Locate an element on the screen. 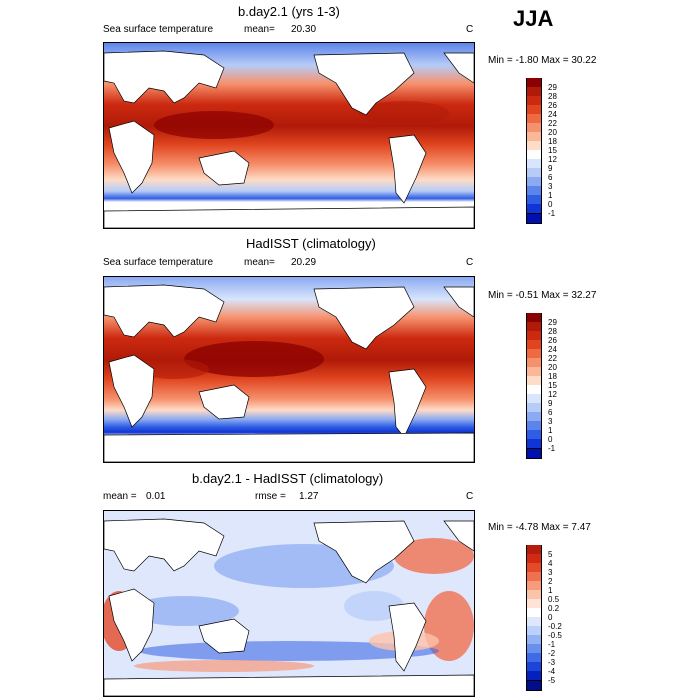 This screenshot has height=700, width=700. colorbar-label: 5 is located at coordinates (550, 554).